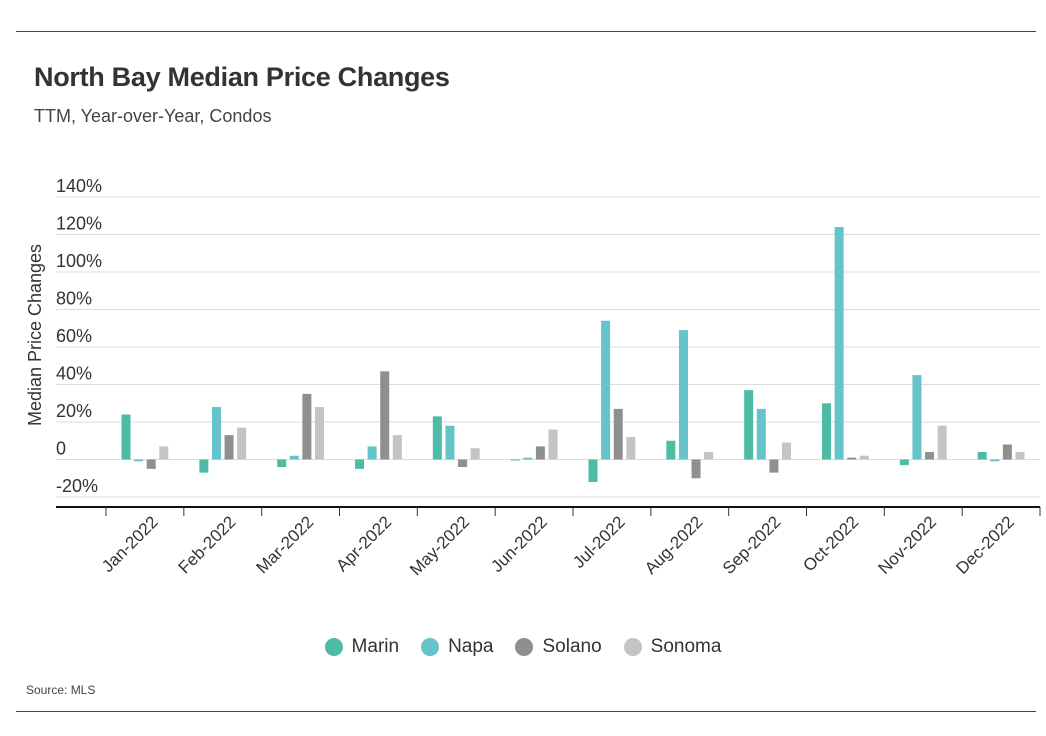 Image resolution: width=1046 pixels, height=736 pixels. I want to click on bar-solano-apr-2022, so click(385, 415).